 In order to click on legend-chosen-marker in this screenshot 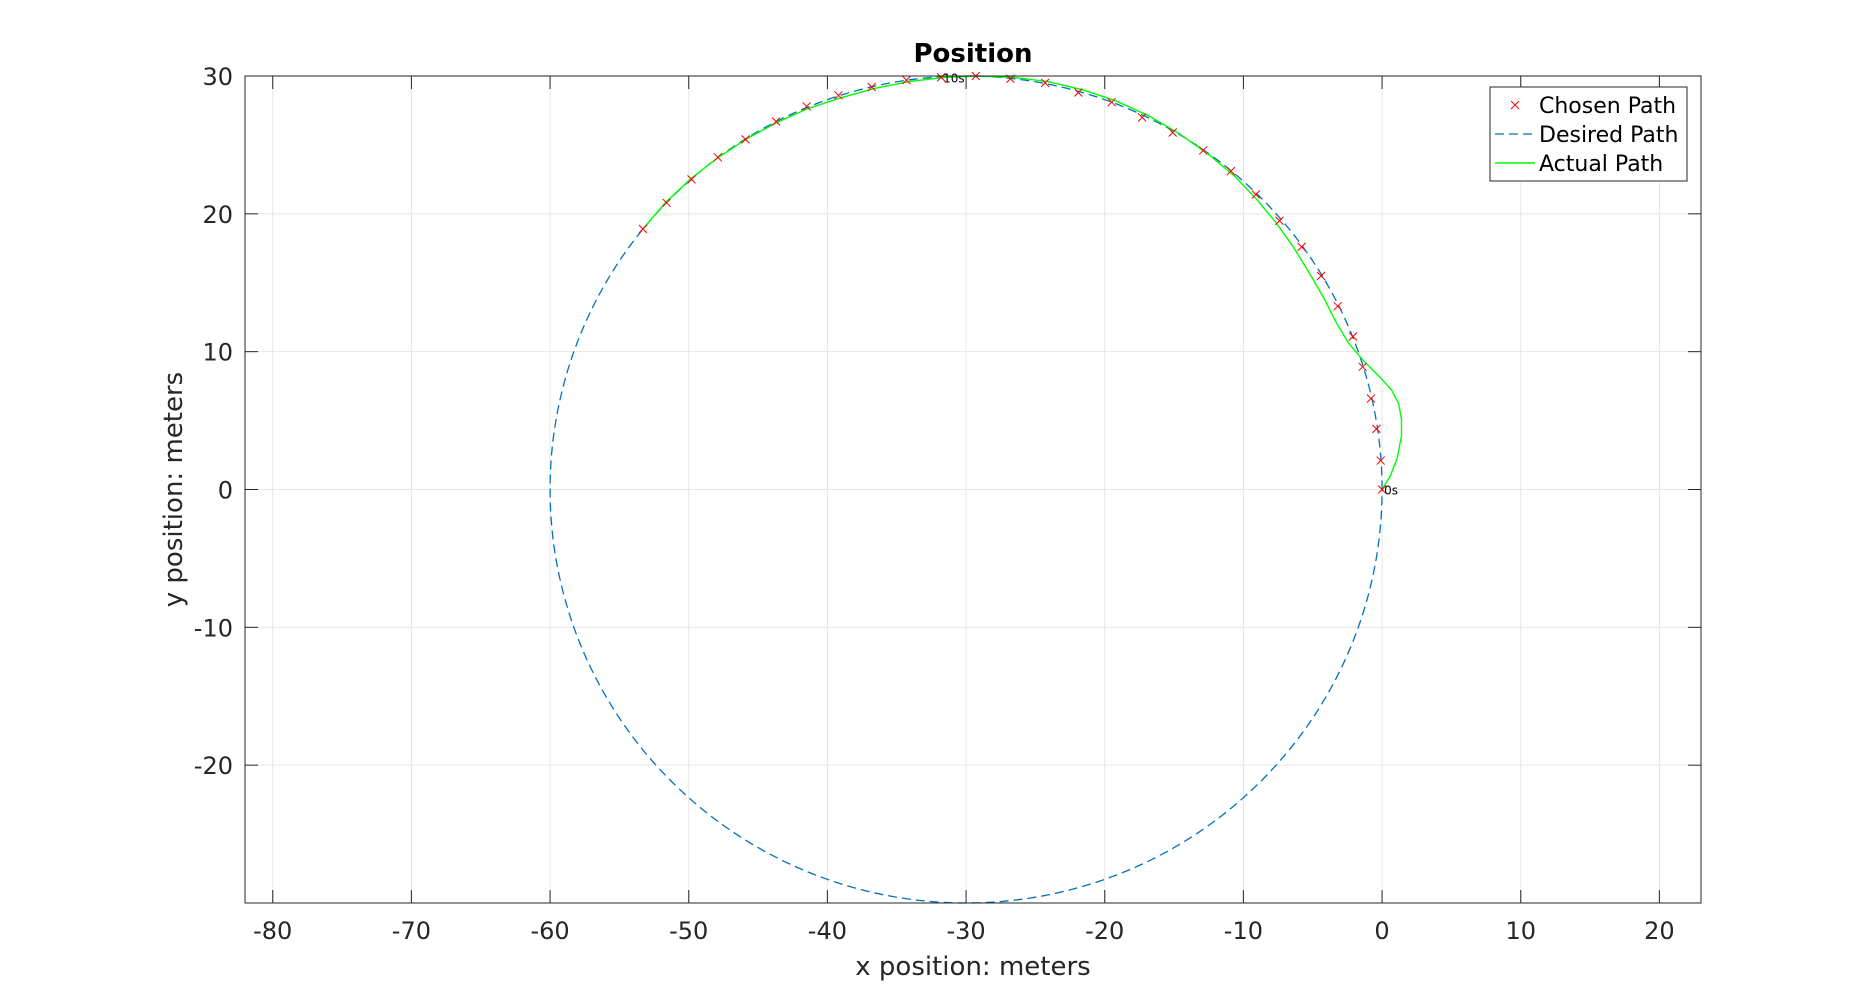, I will do `click(1515, 105)`.